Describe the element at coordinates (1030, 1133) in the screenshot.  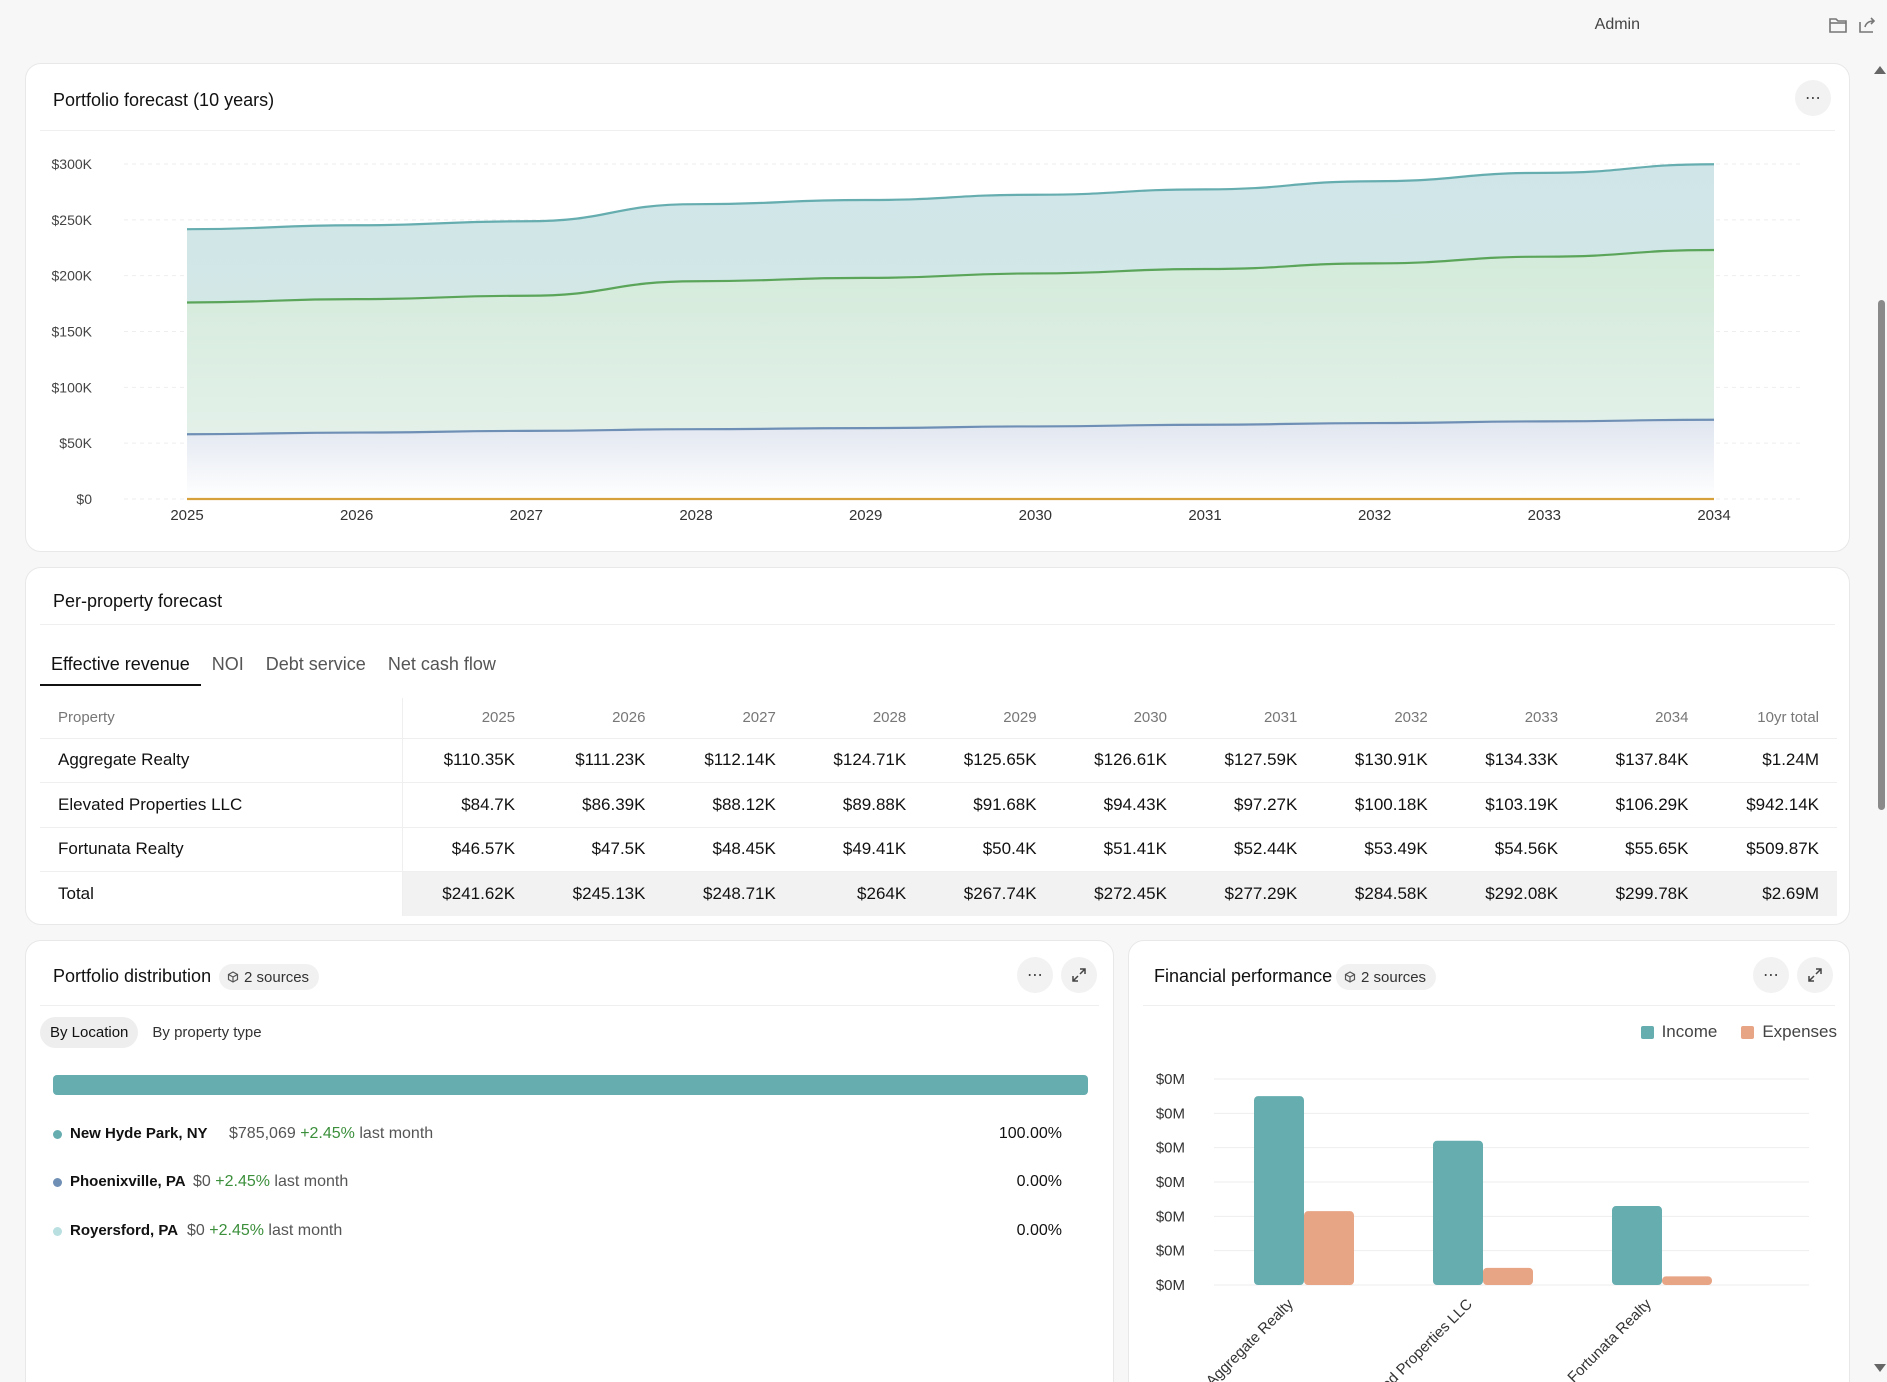
I see `location-percent: 100.00%` at that location.